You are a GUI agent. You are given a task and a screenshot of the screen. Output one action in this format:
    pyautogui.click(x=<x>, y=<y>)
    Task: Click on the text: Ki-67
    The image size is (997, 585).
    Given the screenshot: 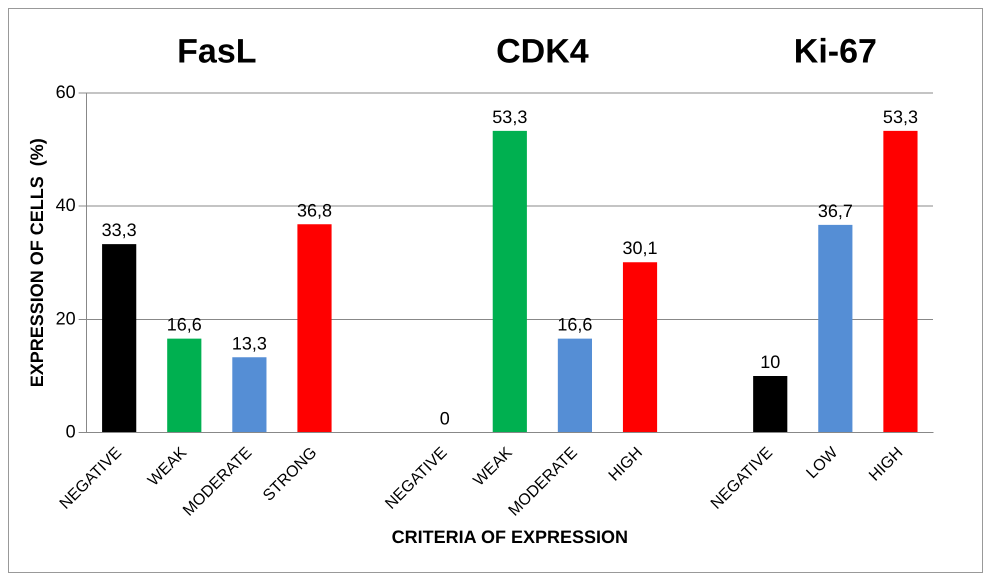 What is the action you would take?
    pyautogui.click(x=835, y=51)
    